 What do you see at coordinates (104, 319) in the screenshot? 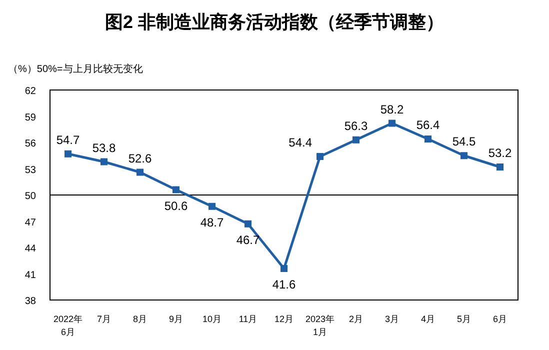
I see `x-tick-label: 7月` at bounding box center [104, 319].